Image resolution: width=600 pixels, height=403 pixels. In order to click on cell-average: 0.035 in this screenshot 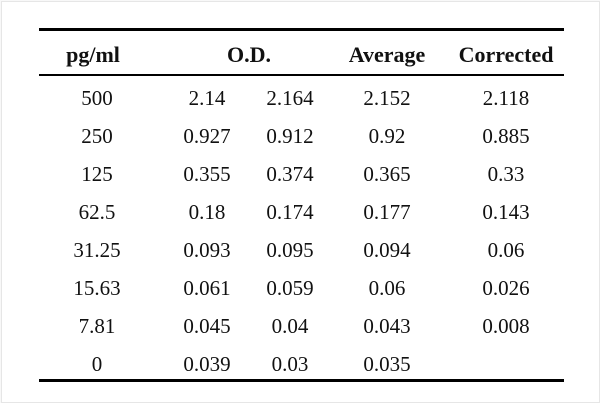, I will do `click(387, 364)`.